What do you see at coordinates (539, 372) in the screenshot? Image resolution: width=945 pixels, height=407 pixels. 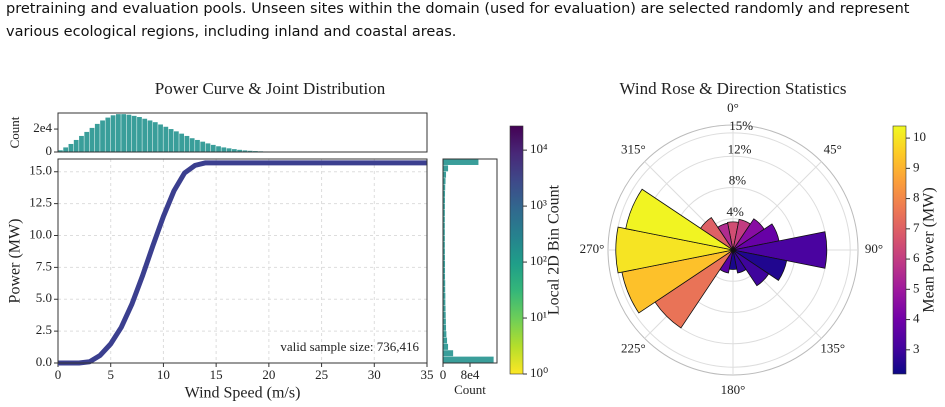 I see `colorbar-tick-label: 10⁰` at bounding box center [539, 372].